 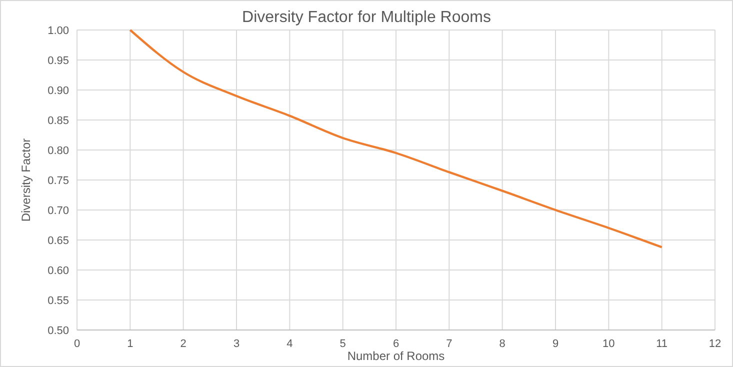 I want to click on y-tick-label: 0.65, so click(x=58, y=241).